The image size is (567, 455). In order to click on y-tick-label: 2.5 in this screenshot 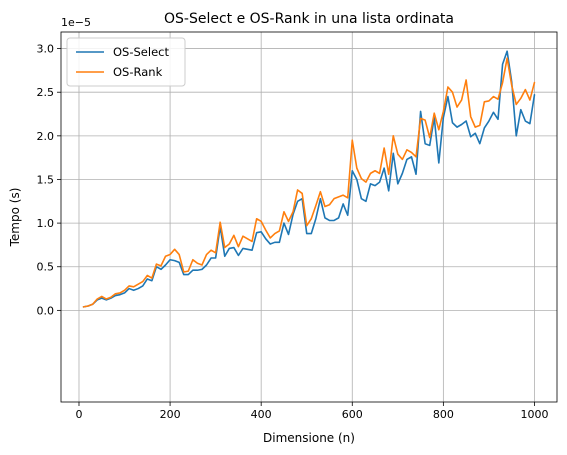, I will do `click(46, 92)`.